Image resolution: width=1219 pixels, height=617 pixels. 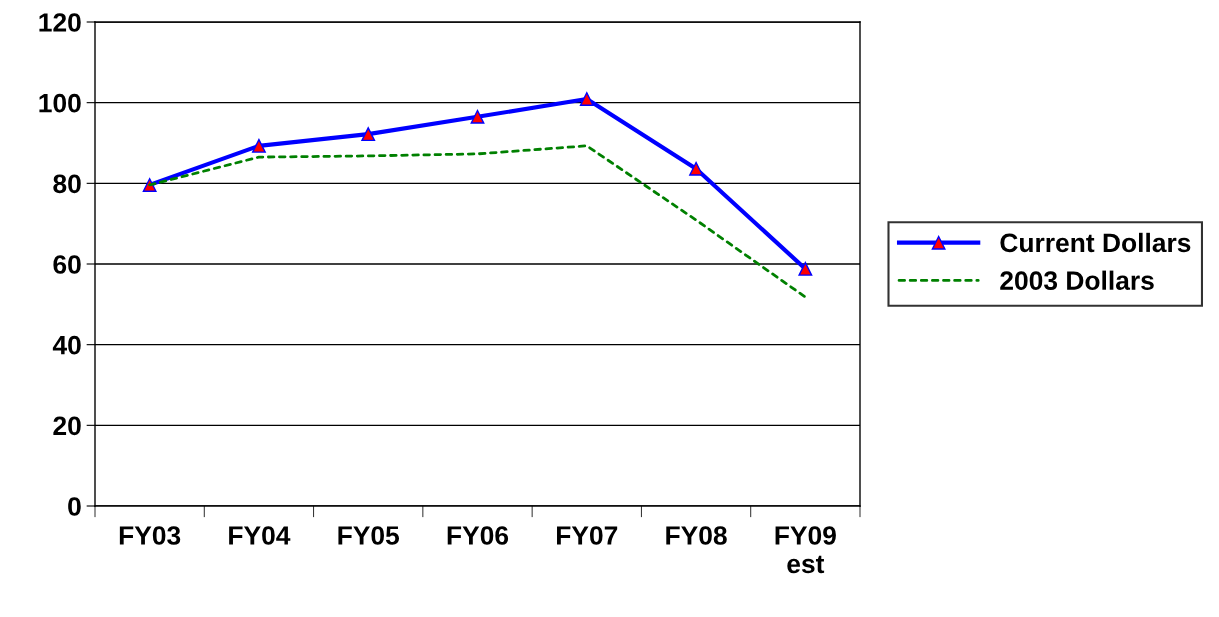 I want to click on x-tick-label: FY06, so click(x=478, y=535).